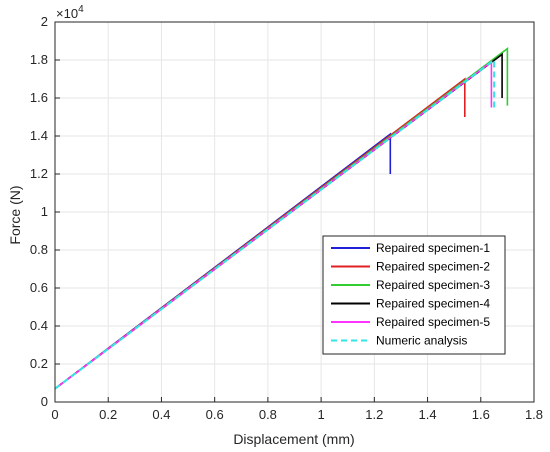  I want to click on x-tick-label: 1.6, so click(481, 414).